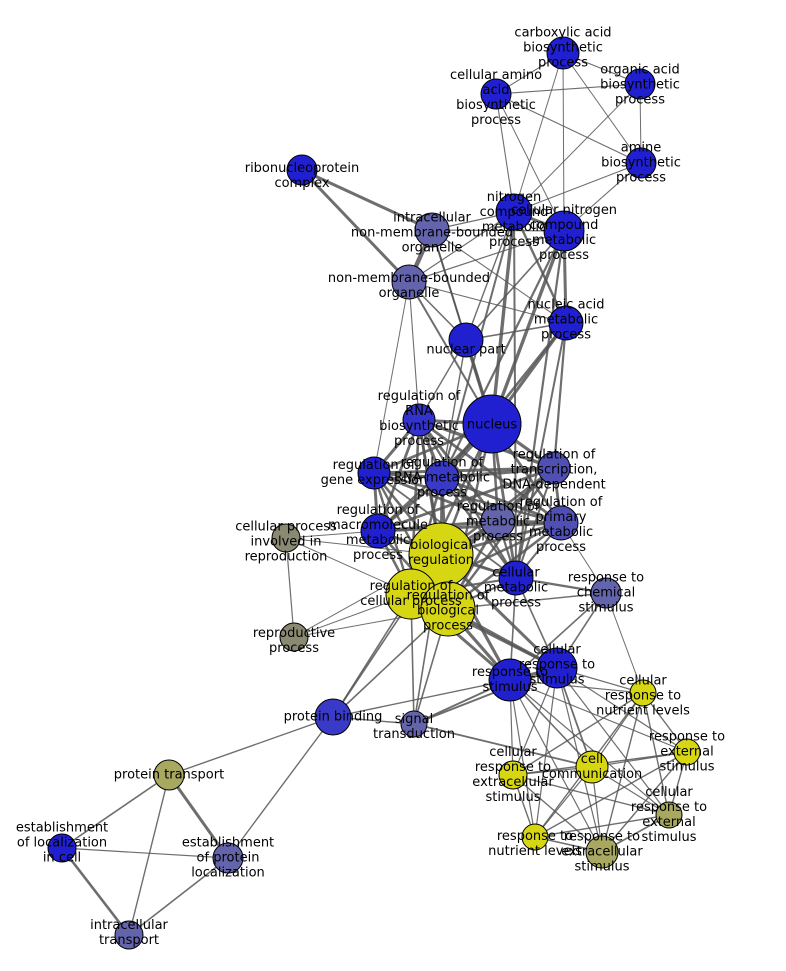  What do you see at coordinates (516, 578) in the screenshot?
I see `graph-node-cellular_metabolic_process` at bounding box center [516, 578].